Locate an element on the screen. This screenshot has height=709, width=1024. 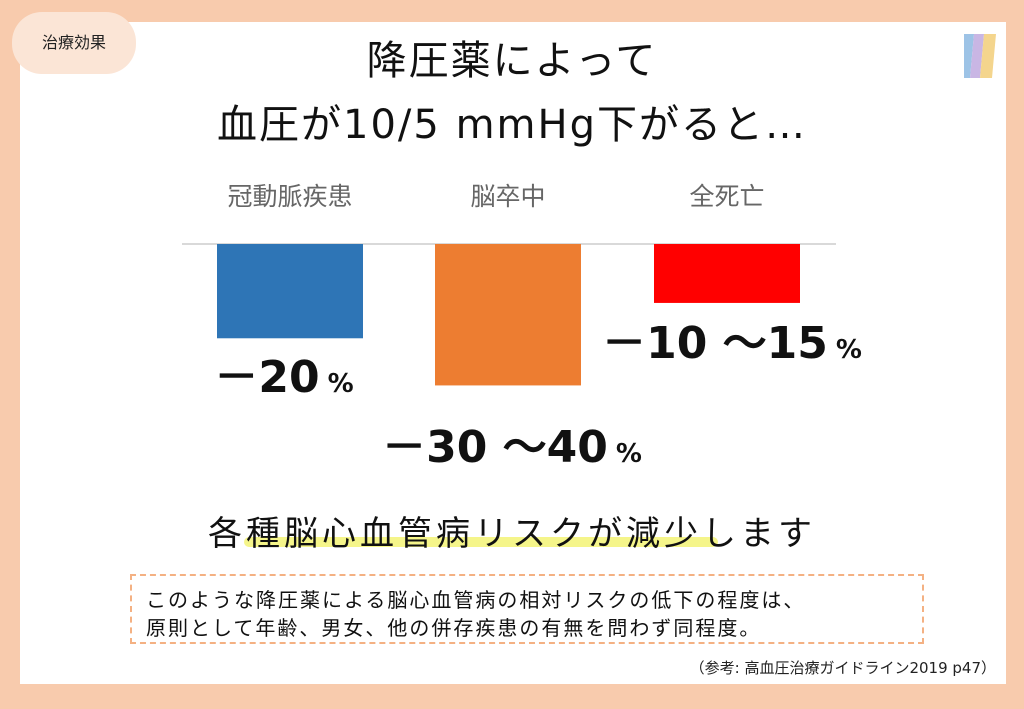
summary-highlight is located at coordinates (481, 542).